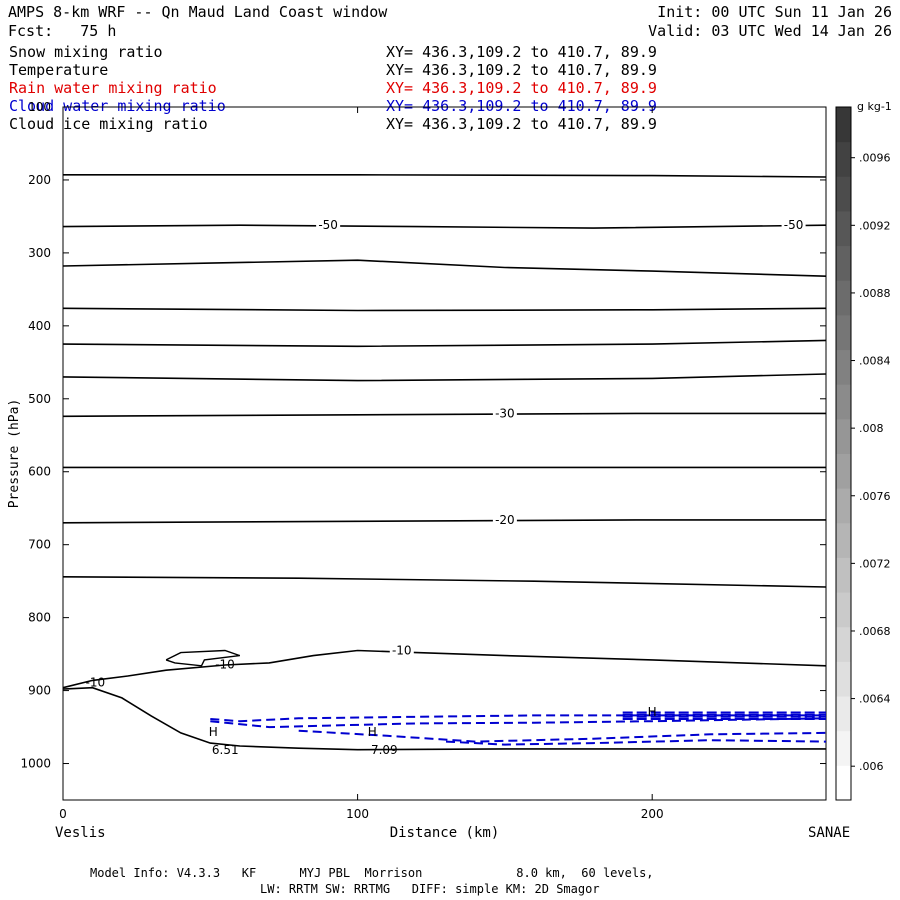  Describe the element at coordinates (39, 691) in the screenshot. I see `y-tick-label: 900` at that location.